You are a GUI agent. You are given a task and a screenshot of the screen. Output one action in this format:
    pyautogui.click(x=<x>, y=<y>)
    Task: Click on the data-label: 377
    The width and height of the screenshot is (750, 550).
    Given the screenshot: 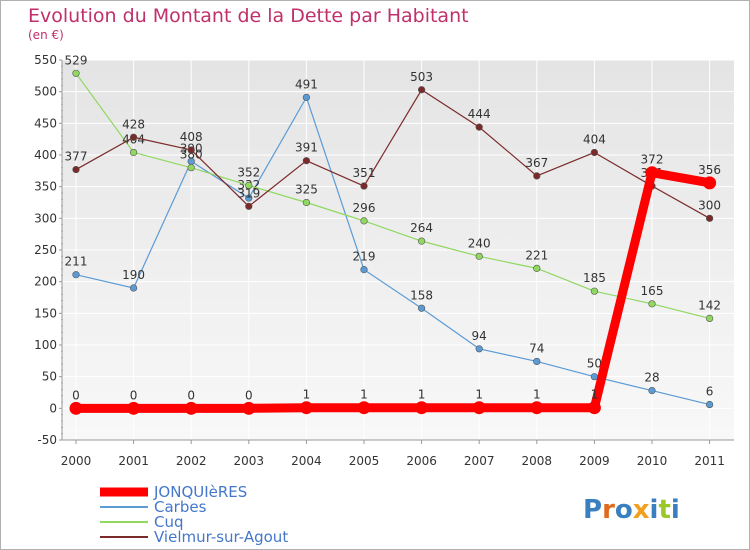 What is the action you would take?
    pyautogui.click(x=76, y=157)
    